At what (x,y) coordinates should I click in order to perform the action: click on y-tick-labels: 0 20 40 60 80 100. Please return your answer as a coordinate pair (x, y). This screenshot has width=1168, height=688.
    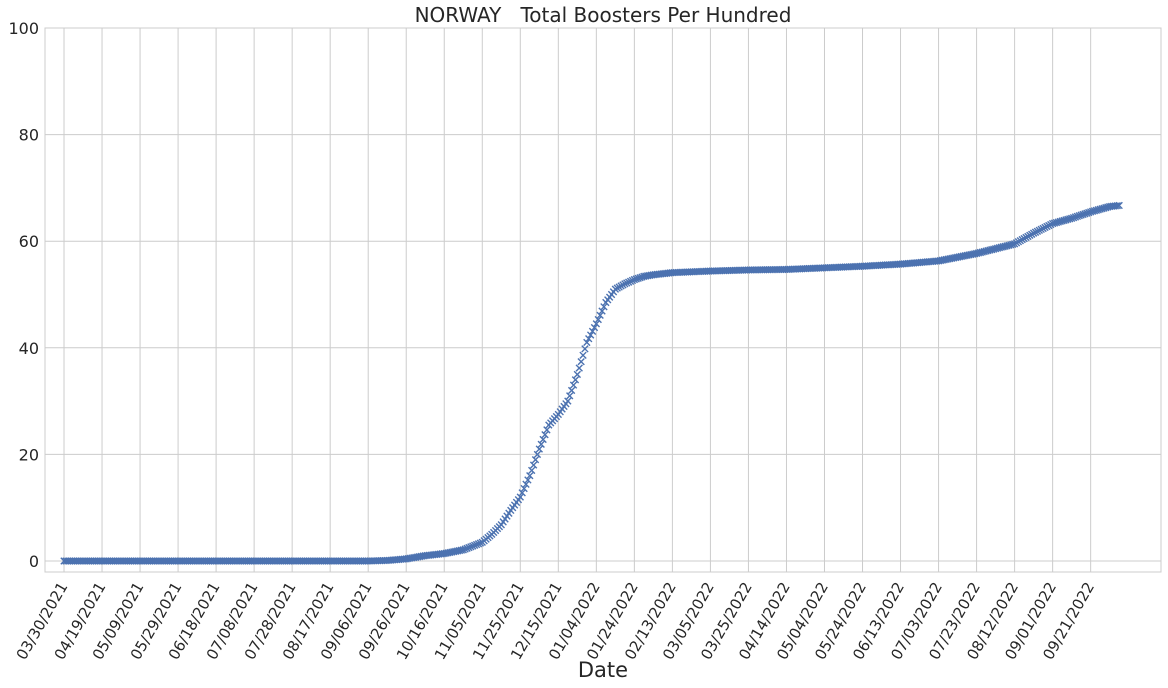
    Looking at the image, I should click on (23, 295).